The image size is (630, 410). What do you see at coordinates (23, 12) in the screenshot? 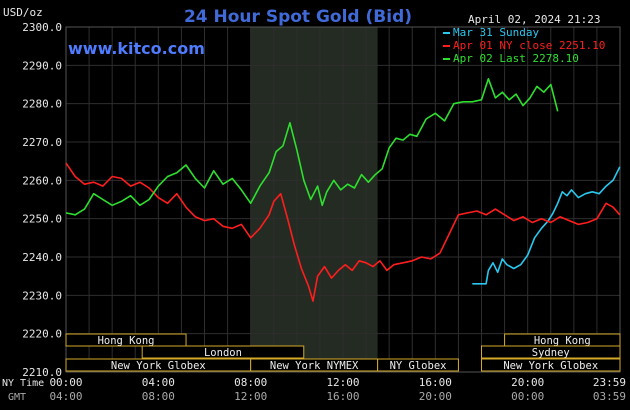
I see `y-axis-unit: USD/oz` at bounding box center [23, 12].